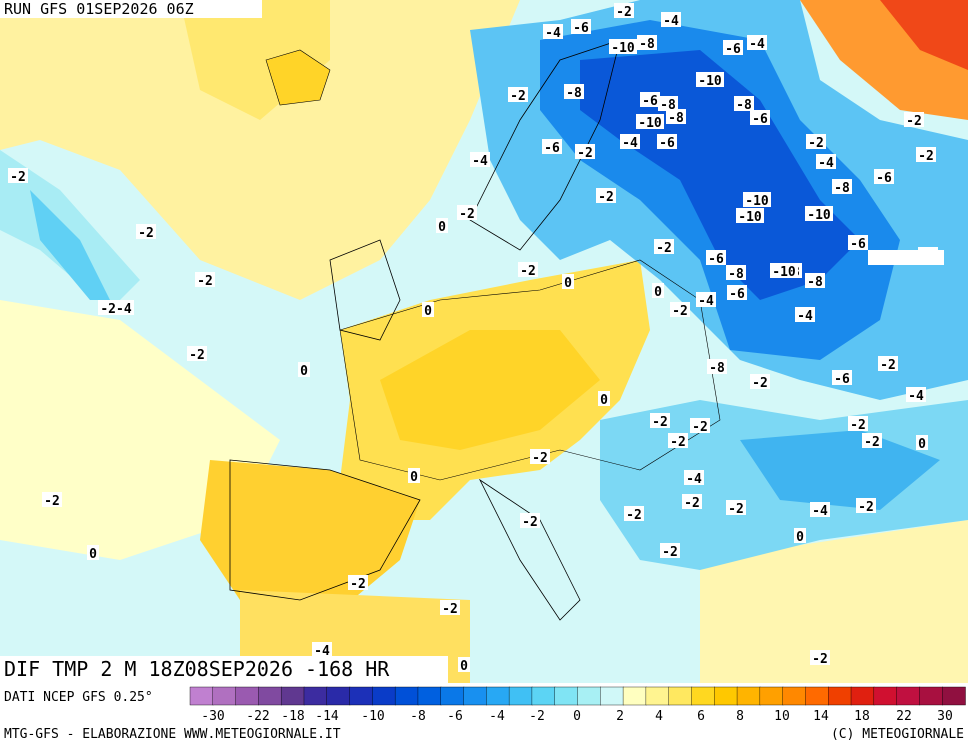 This screenshot has height=749, width=968. I want to click on colorbar-label: -22, so click(257, 716).